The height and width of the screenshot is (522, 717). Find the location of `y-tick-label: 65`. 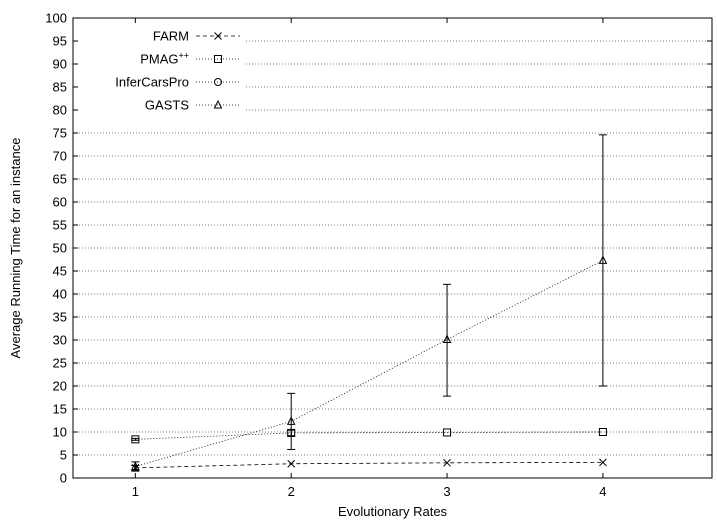

y-tick-label: 65 is located at coordinates (60, 179).